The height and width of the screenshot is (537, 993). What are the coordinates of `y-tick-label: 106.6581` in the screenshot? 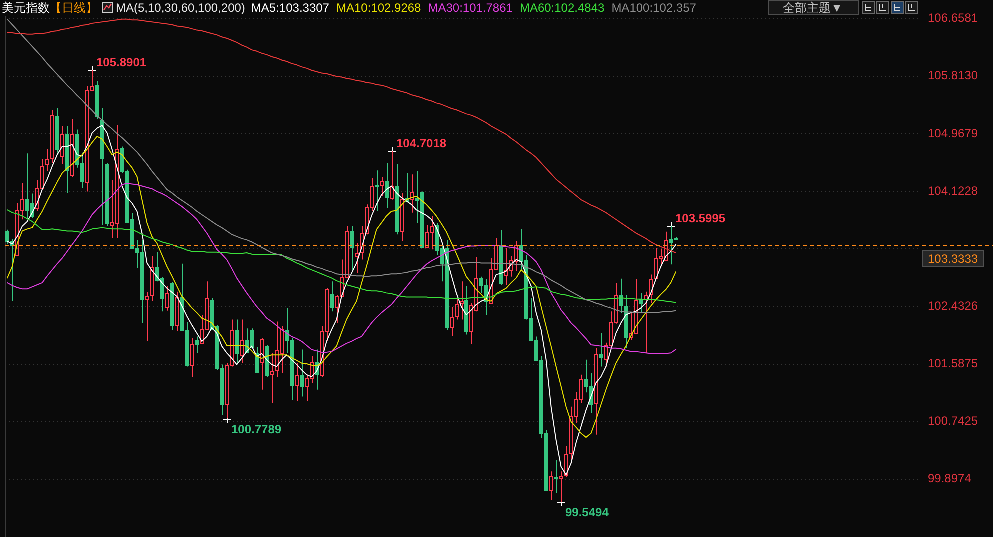 It's located at (953, 18).